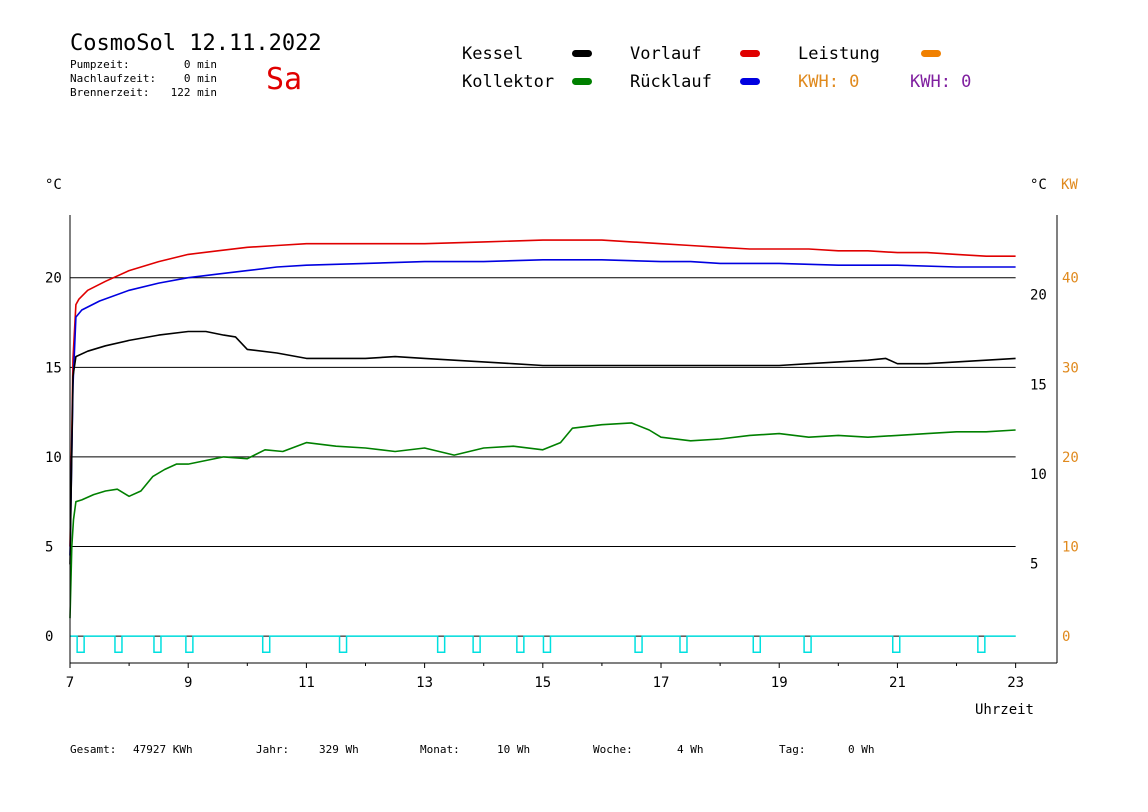  I want to click on x-tick-label: 17, so click(661, 683).